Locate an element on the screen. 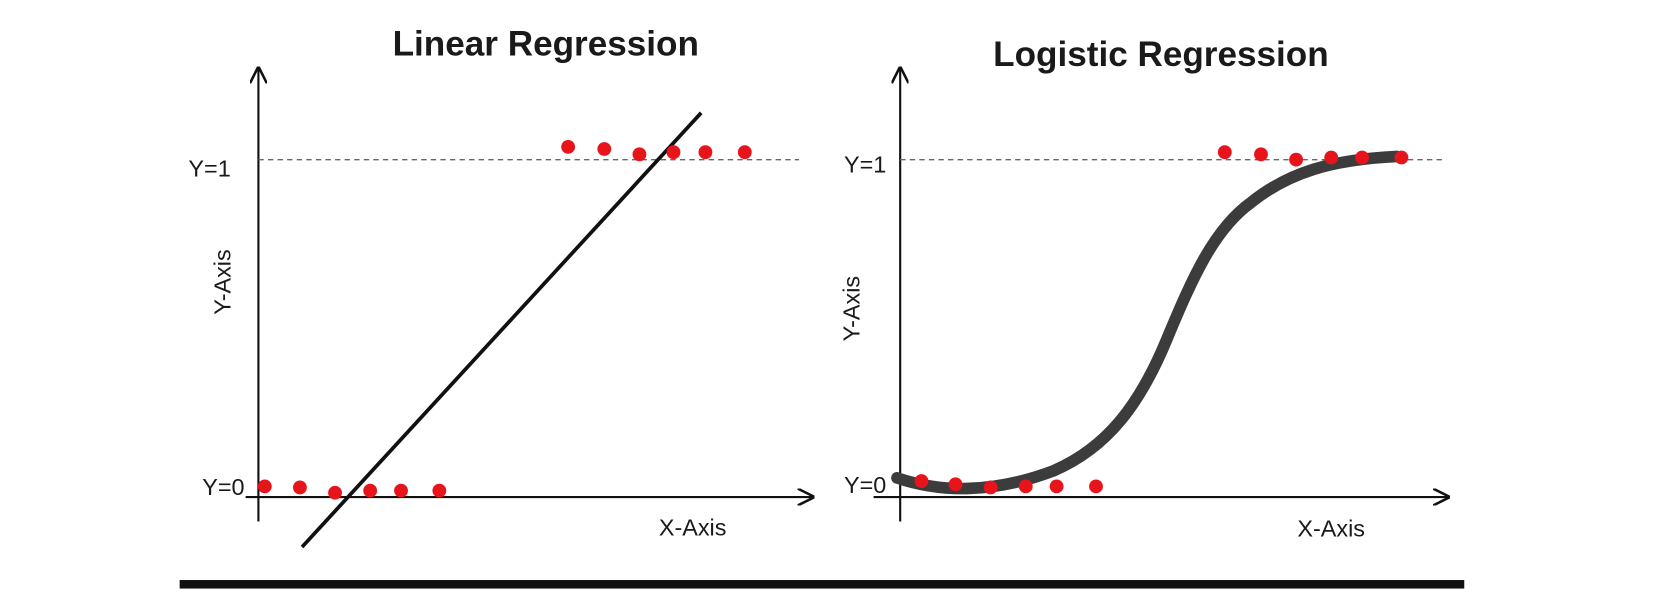 The image size is (1662, 596). panel-title: Logistic Regression is located at coordinates (1161, 54).